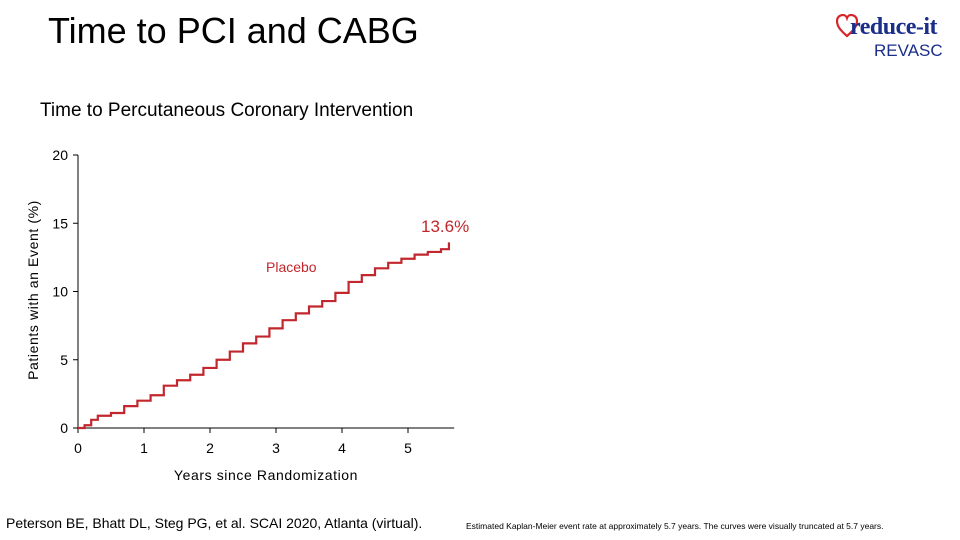  Describe the element at coordinates (266, 475) in the screenshot. I see `x-axis-label: Years since Randomization` at that location.